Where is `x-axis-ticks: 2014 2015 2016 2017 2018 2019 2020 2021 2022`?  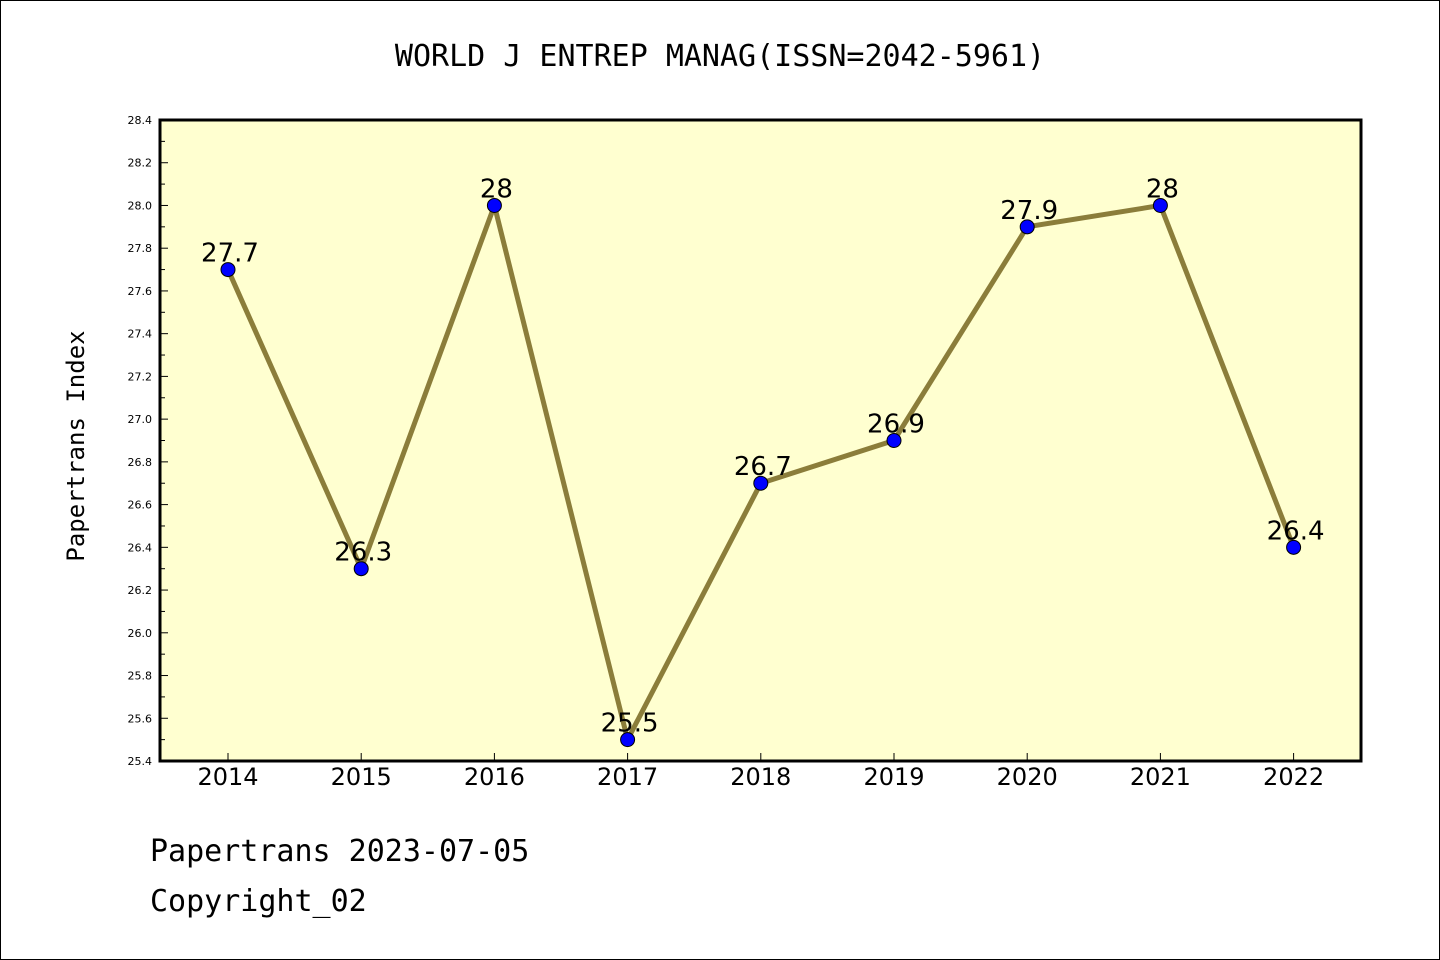
x-axis-ticks: 2014 2015 2016 2017 2018 2019 2020 2021 2022 is located at coordinates (760, 772).